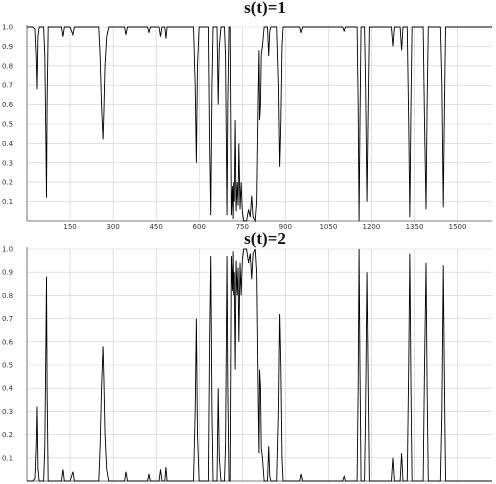 This screenshot has width=496, height=484. What do you see at coordinates (242, 227) in the screenshot?
I see `x-tick-label: 750` at bounding box center [242, 227].